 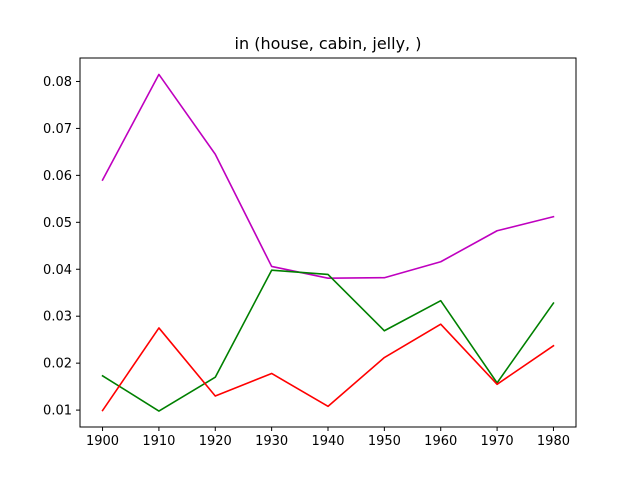 I want to click on x-tick-label: 1900, so click(x=102, y=441).